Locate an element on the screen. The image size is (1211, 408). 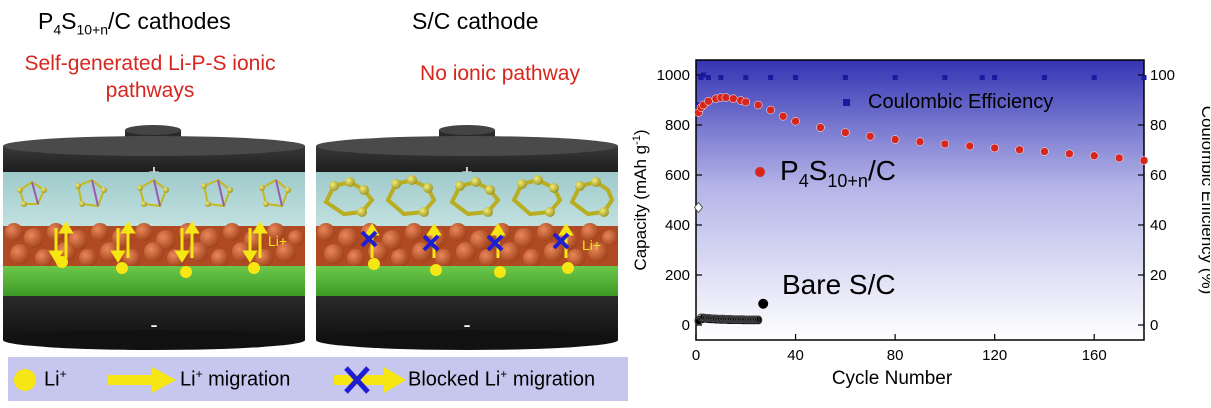
x-tick-label: 160 is located at coordinates (1094, 355).